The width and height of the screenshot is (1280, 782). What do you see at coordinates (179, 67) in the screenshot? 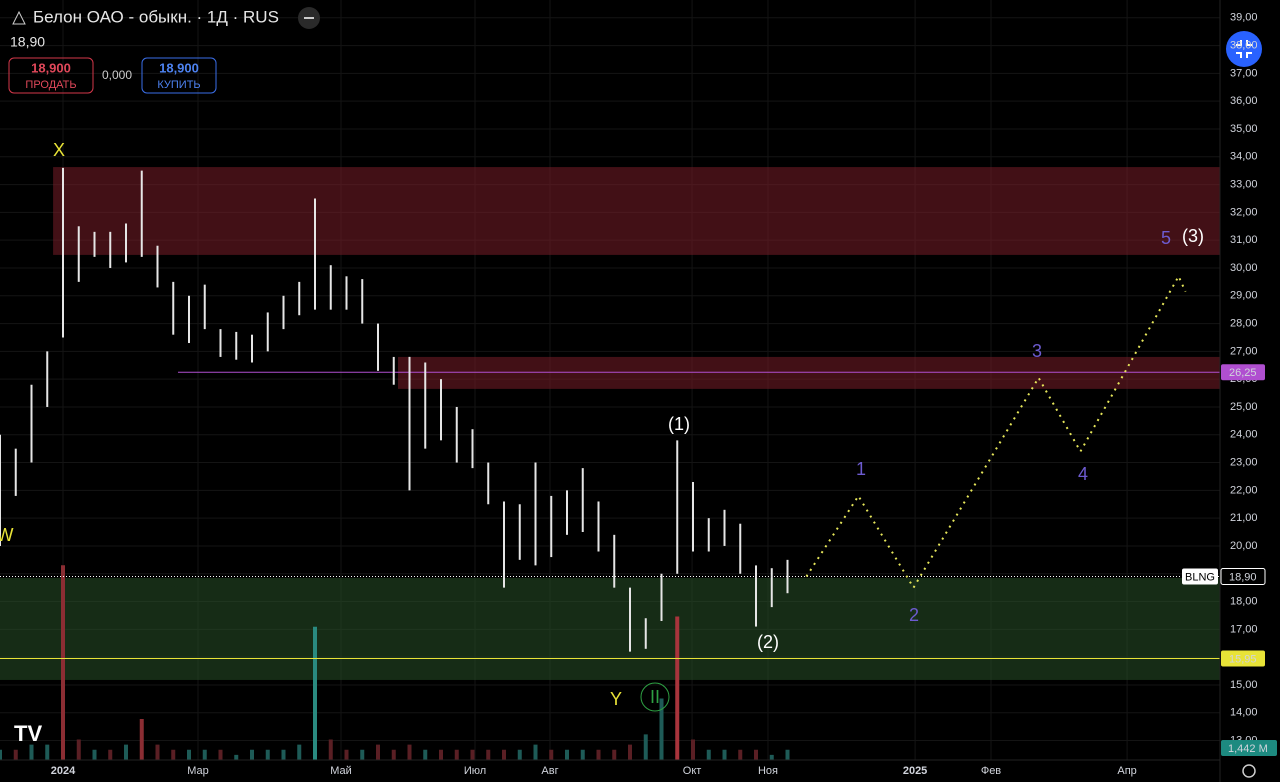
I see `buy-price: 18,900` at bounding box center [179, 67].